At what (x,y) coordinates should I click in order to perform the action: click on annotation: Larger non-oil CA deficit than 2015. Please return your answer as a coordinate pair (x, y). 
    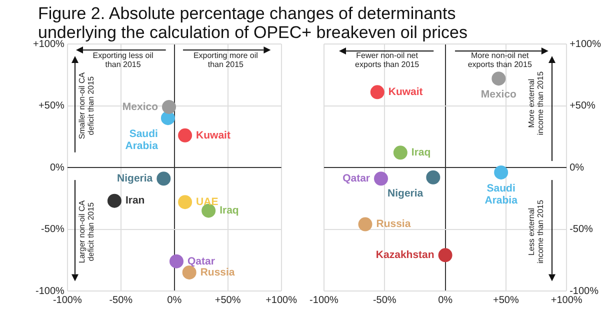
    Looking at the image, I should click on (86, 232).